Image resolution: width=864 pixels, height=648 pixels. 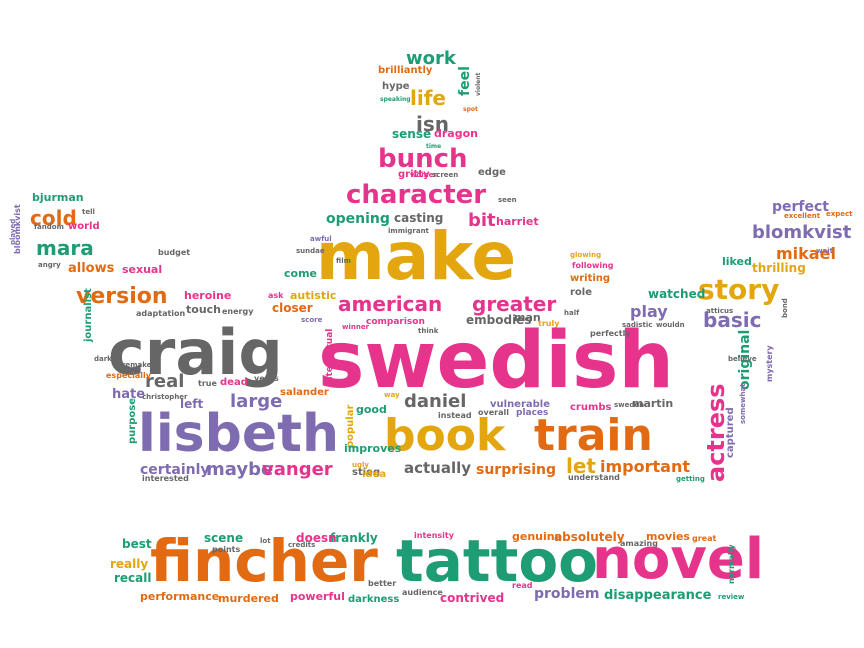 I want to click on cloud-word: glowing, so click(x=586, y=255).